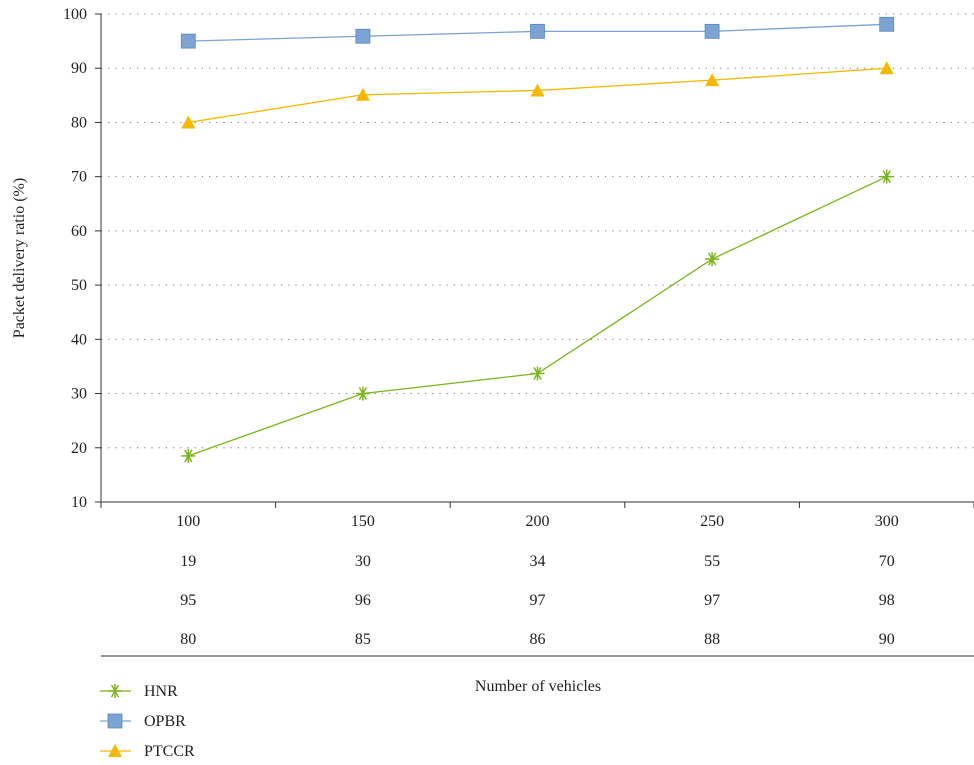 Image resolution: width=974 pixels, height=765 pixels. I want to click on x-tick-label: 300, so click(887, 521).